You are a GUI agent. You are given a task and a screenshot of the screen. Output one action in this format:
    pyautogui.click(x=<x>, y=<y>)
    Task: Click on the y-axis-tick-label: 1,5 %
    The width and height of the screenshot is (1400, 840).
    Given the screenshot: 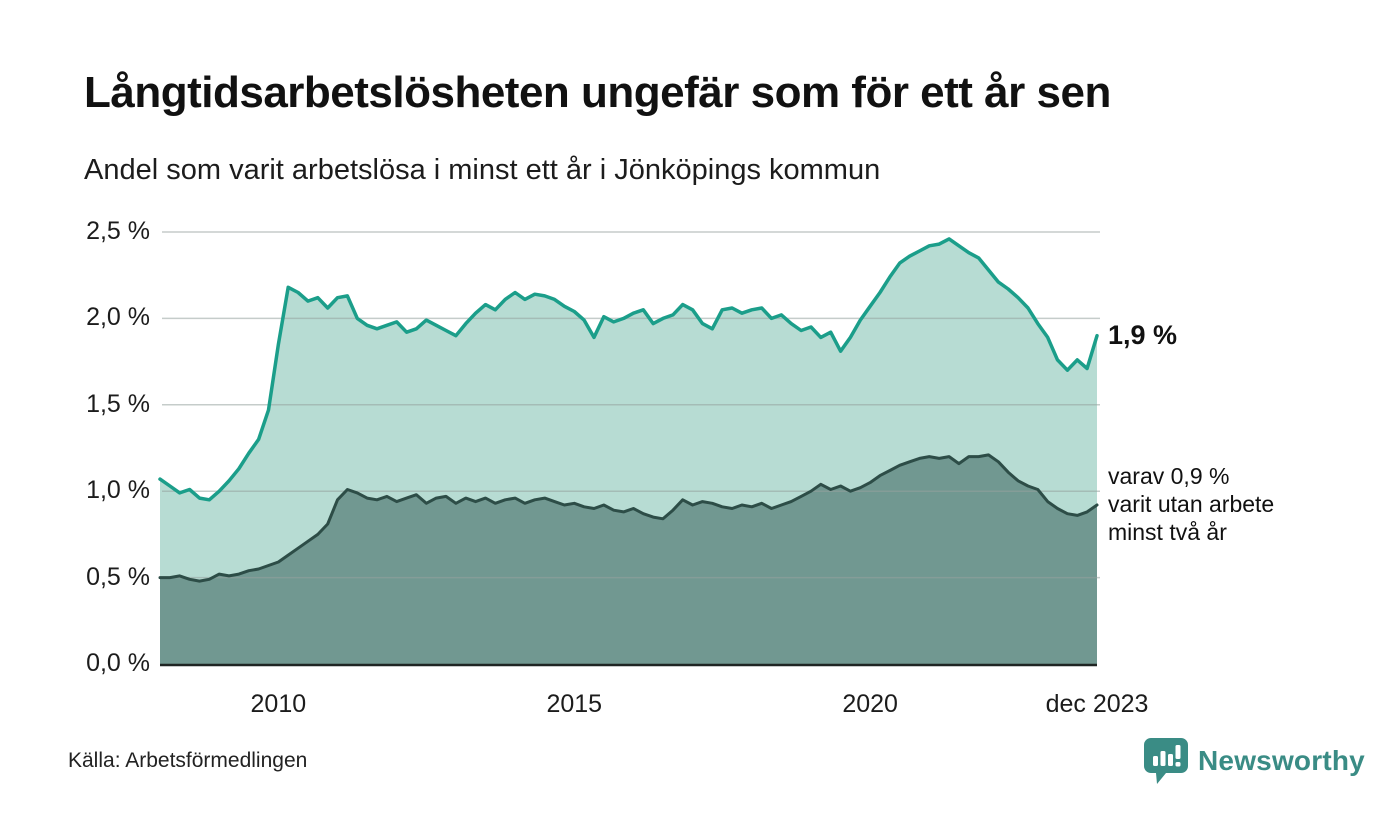 What is the action you would take?
    pyautogui.click(x=118, y=403)
    